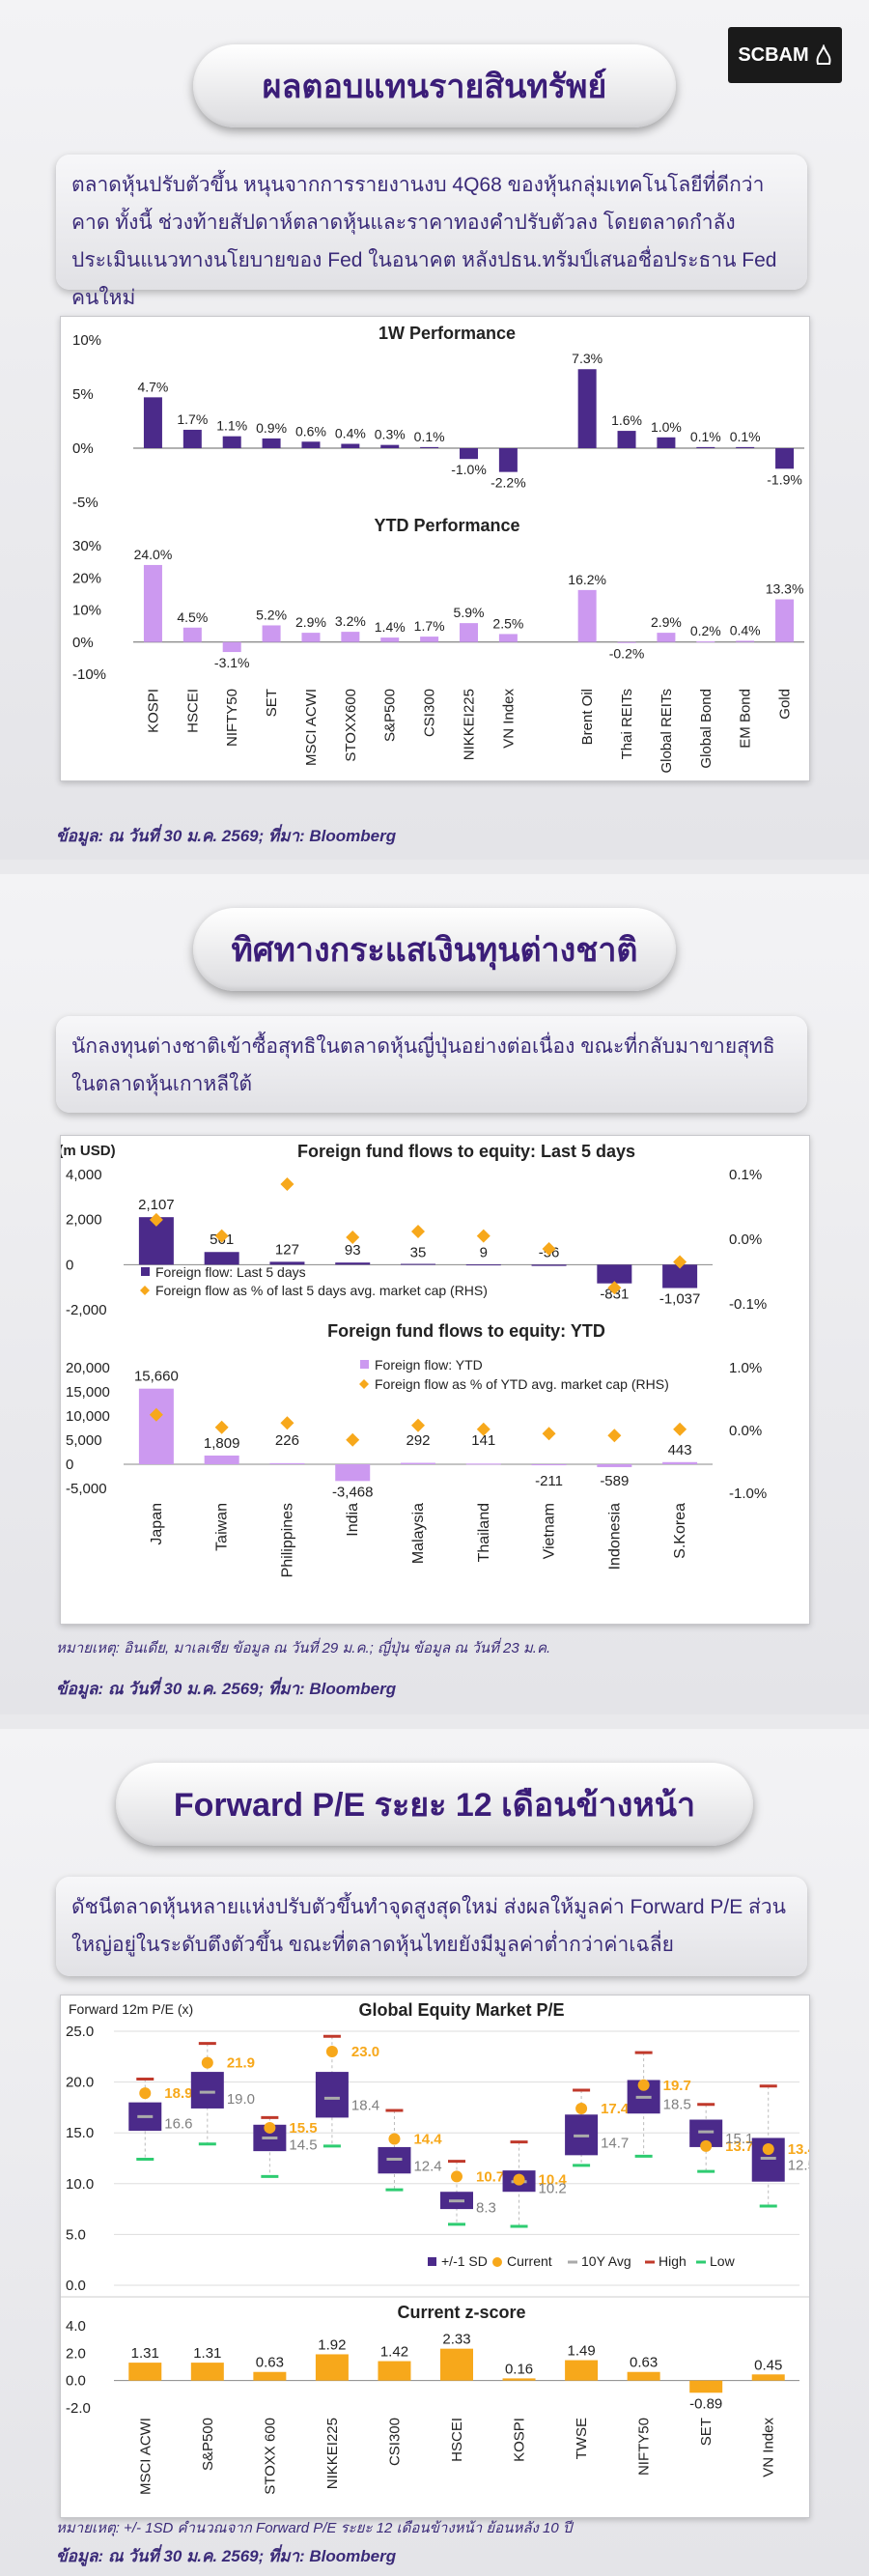 This screenshot has height=2576, width=869. Describe the element at coordinates (614, 1481) in the screenshot. I see `flows-ytd-data-label: -589` at that location.